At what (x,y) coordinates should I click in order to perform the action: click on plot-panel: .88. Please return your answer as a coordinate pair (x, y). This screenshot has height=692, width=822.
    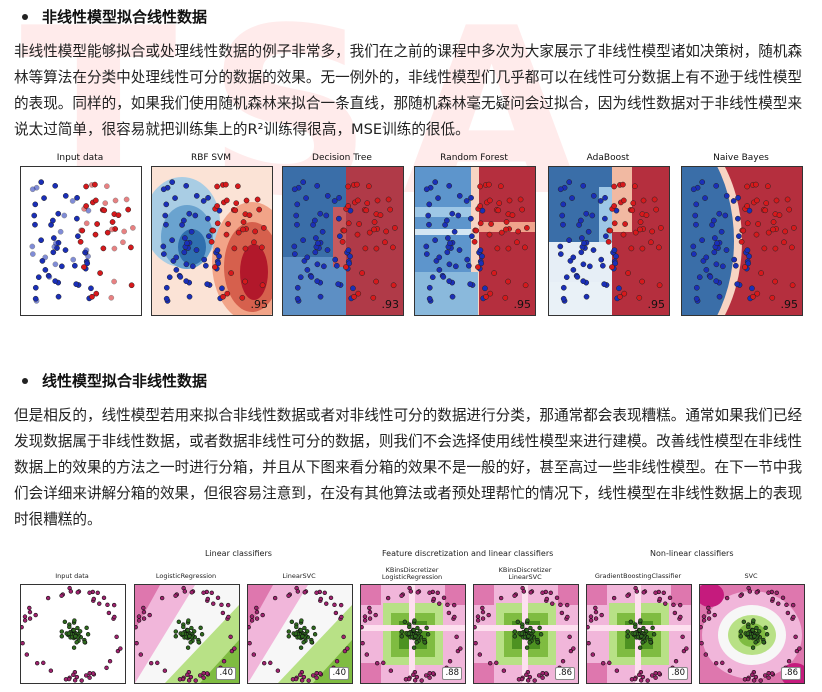
    Looking at the image, I should click on (413, 634).